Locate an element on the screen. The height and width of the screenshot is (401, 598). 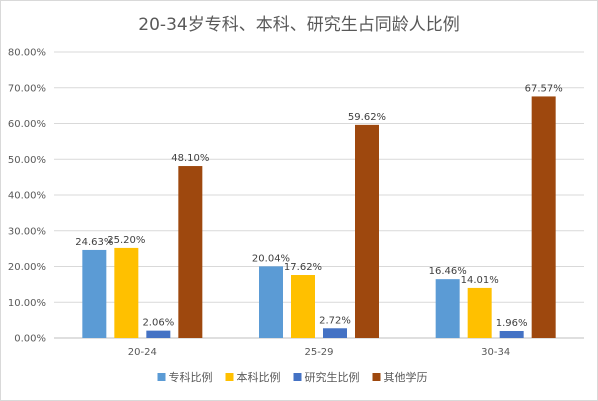
chart-title: 20-34岁专科、本科、研究生占同龄人比例 is located at coordinates (298, 25).